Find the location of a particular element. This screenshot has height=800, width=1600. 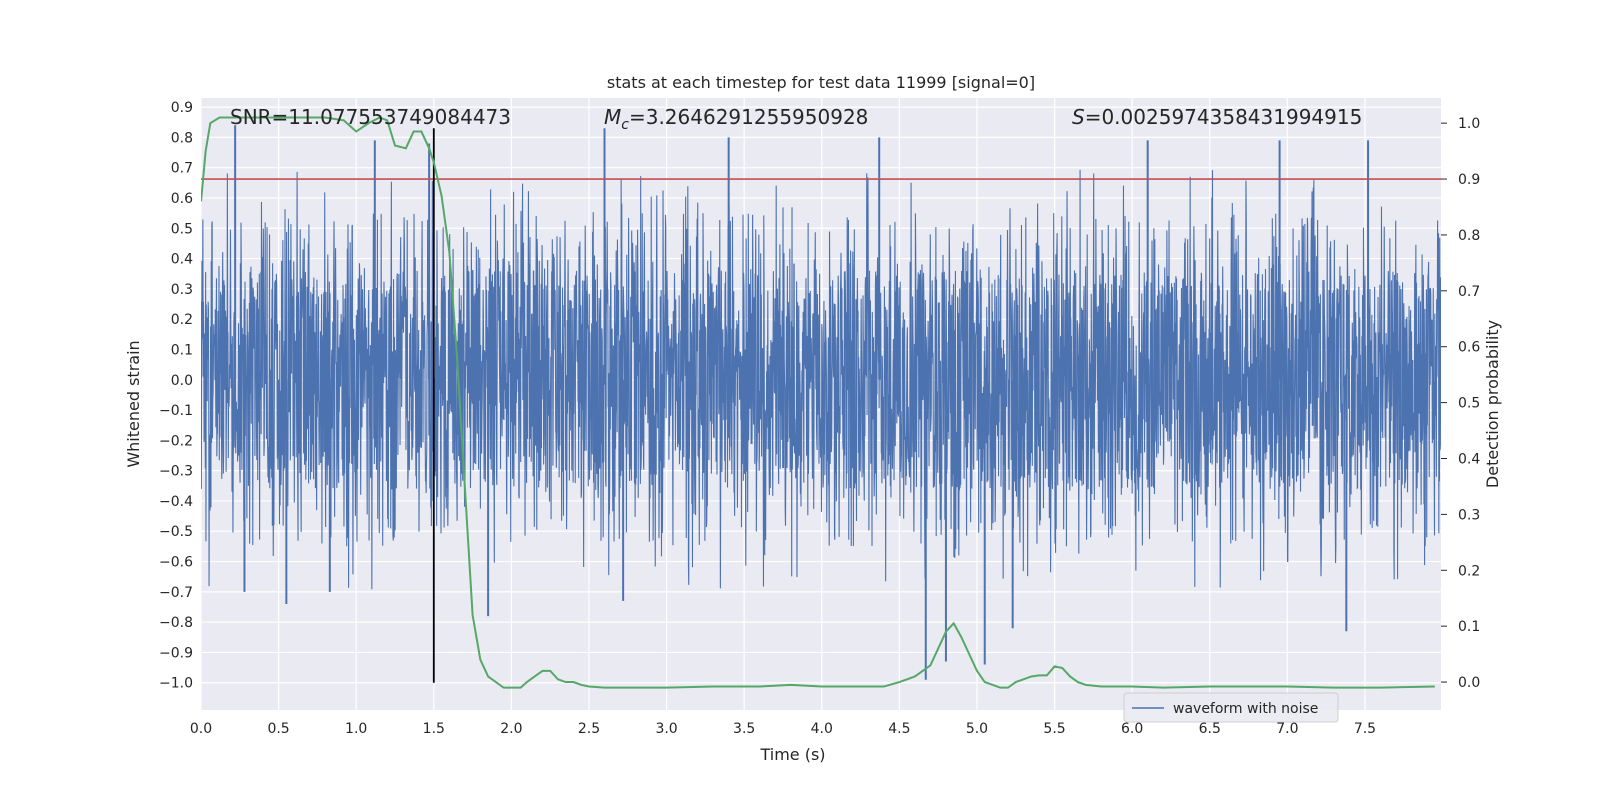

y-axis-label: Whitened strain is located at coordinates (133, 403).